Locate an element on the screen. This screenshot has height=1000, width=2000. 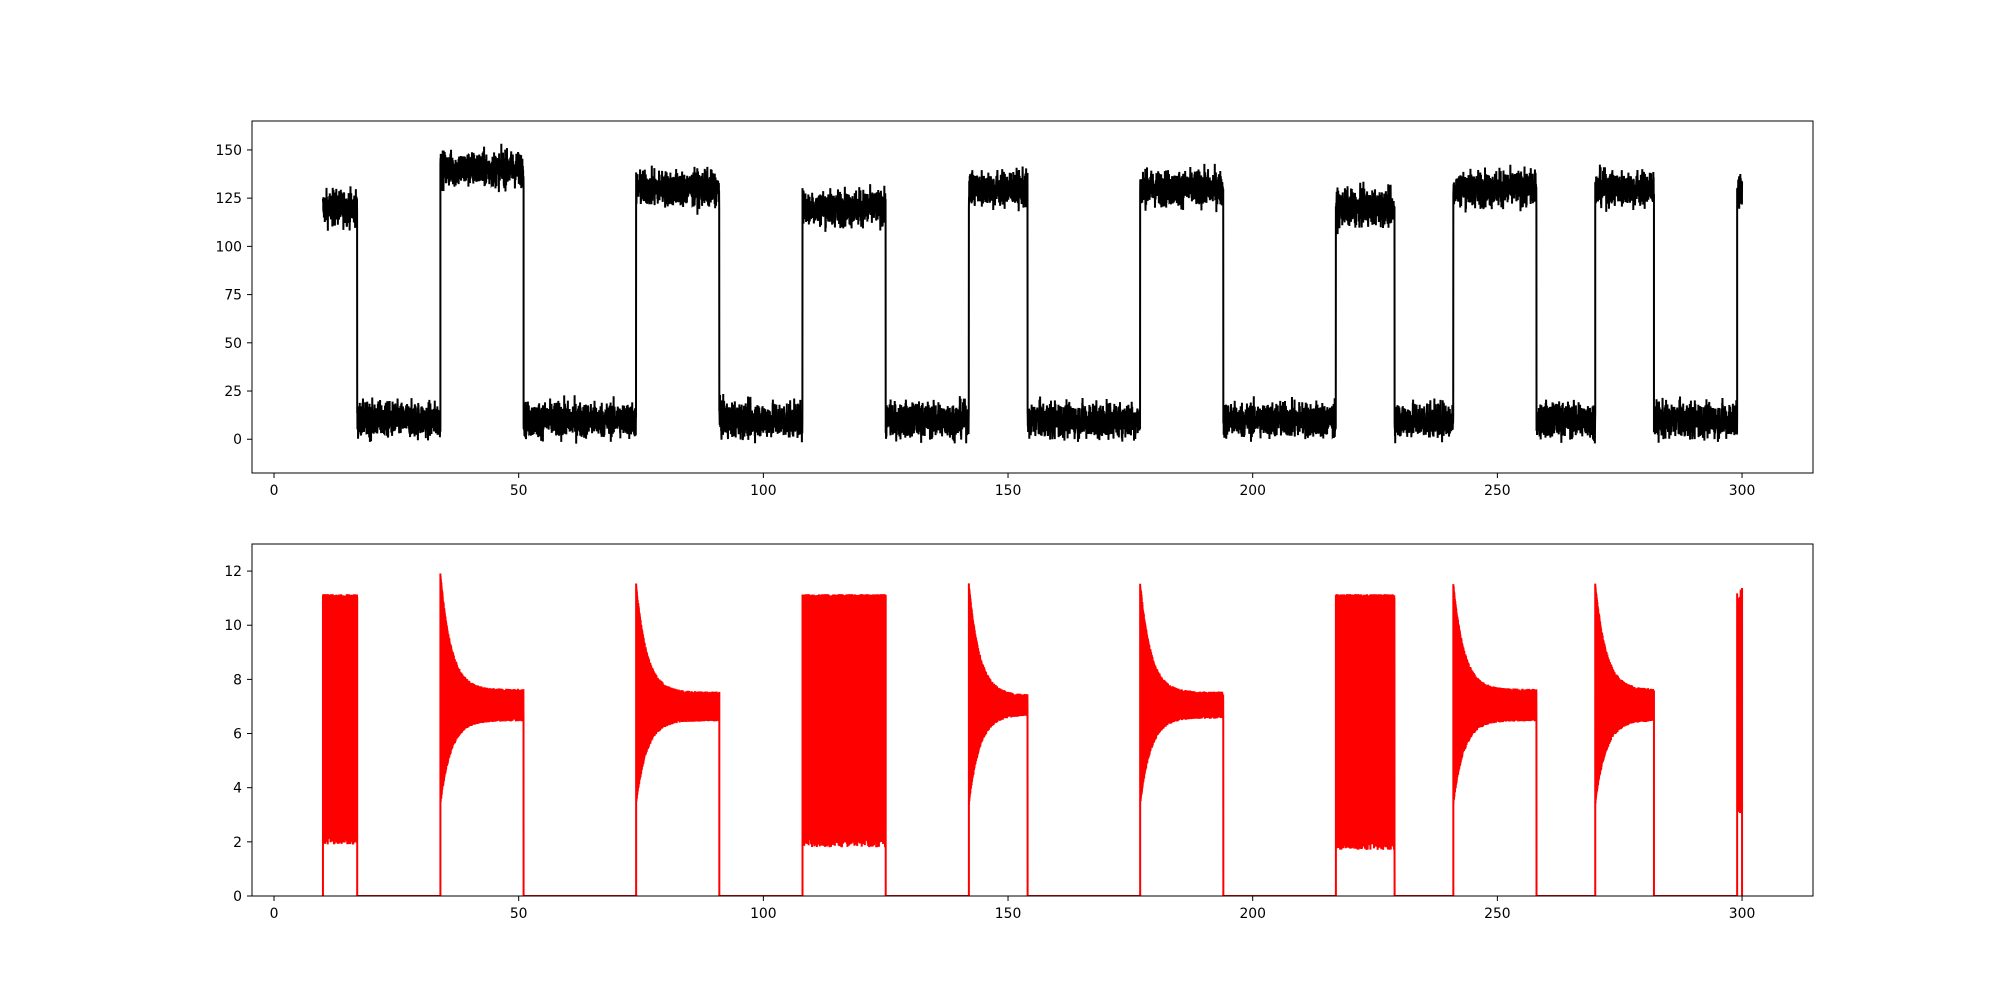
y-tick-label: 125 is located at coordinates (228, 199).